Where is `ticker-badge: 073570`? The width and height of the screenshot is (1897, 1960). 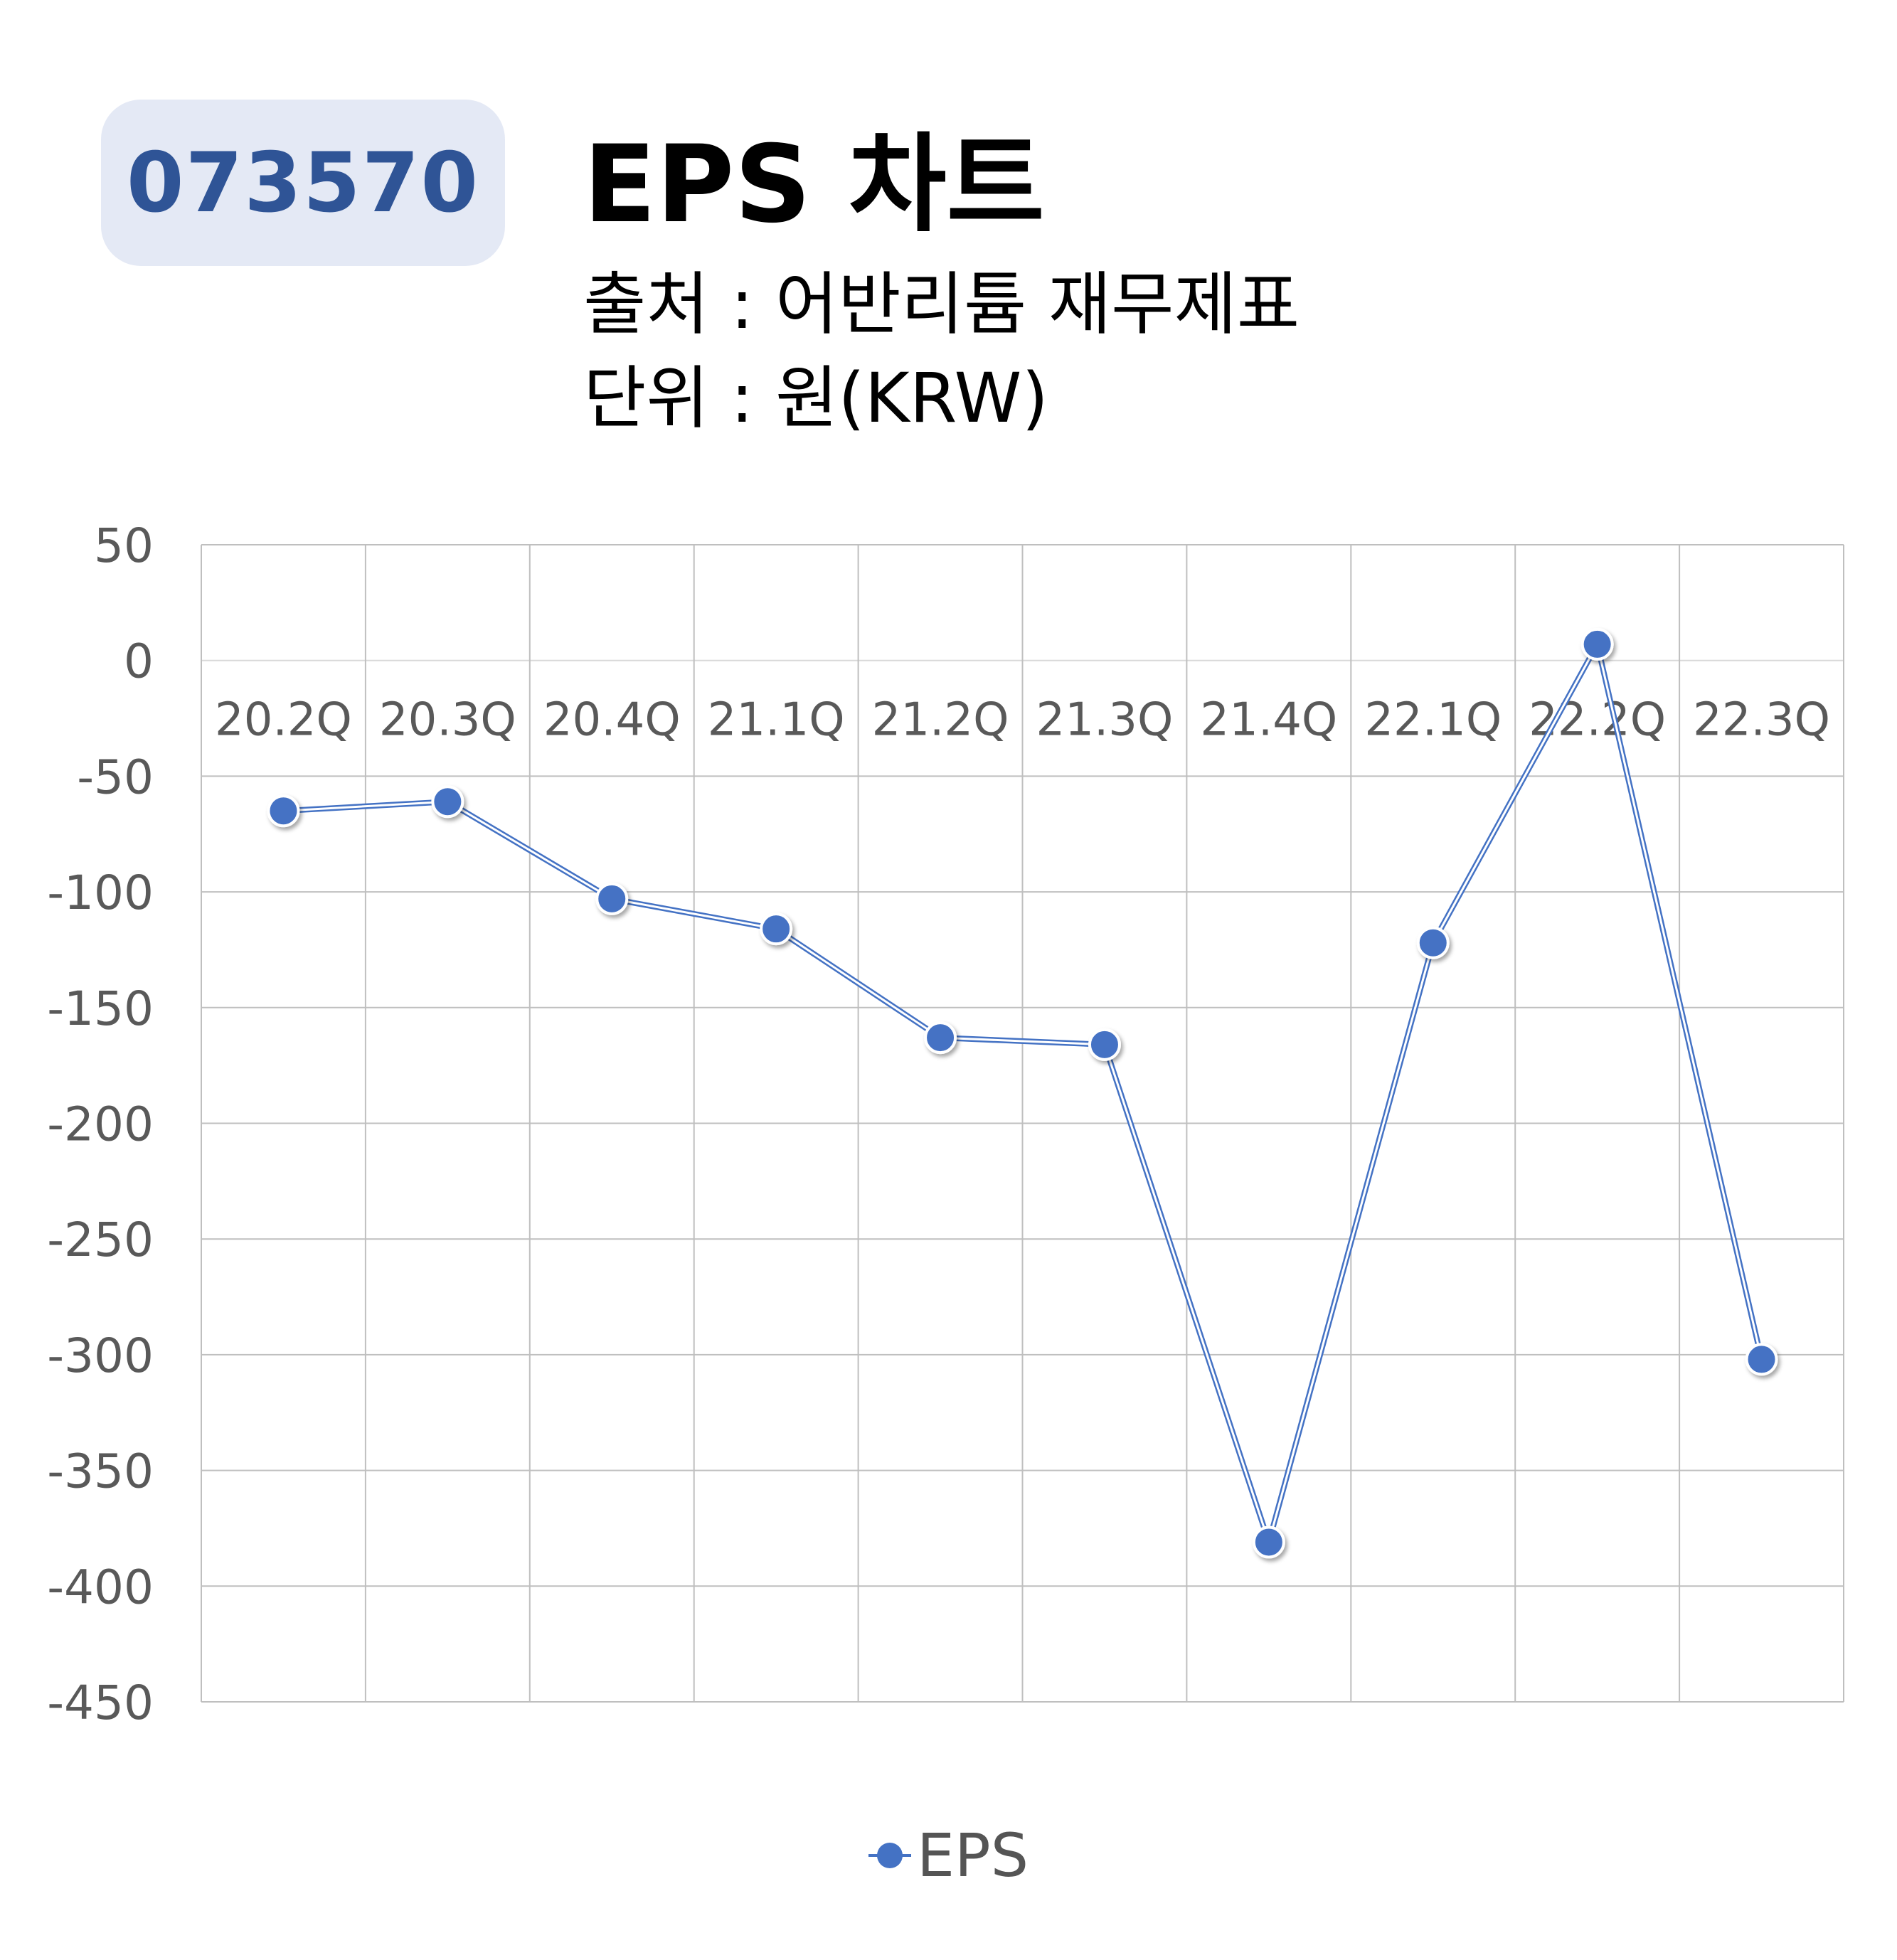
ticker-badge: 073570 is located at coordinates (303, 183).